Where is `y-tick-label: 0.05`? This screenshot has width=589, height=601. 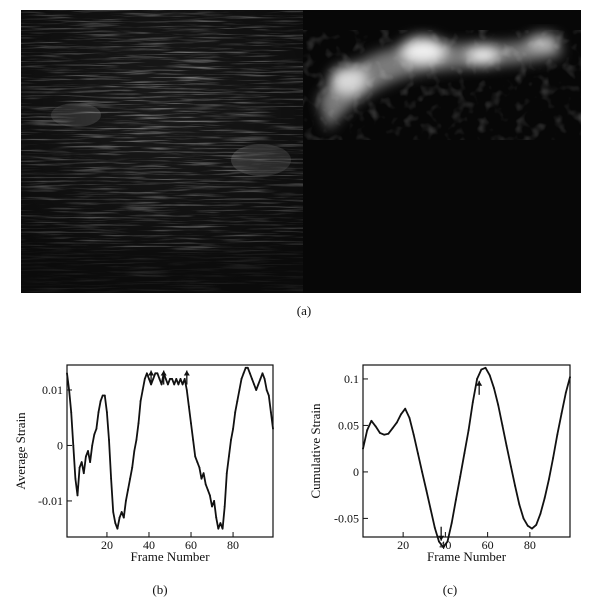 y-tick-label: 0.05 is located at coordinates (348, 425).